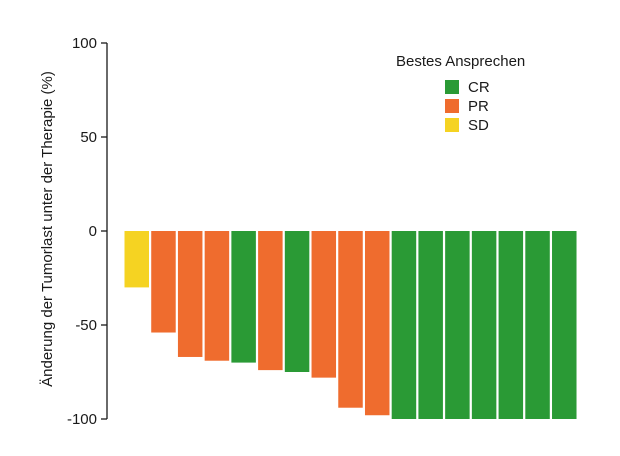 The height and width of the screenshot is (456, 620). I want to click on legend: Bestes Ansprechen CR PR SD, so click(460, 93).